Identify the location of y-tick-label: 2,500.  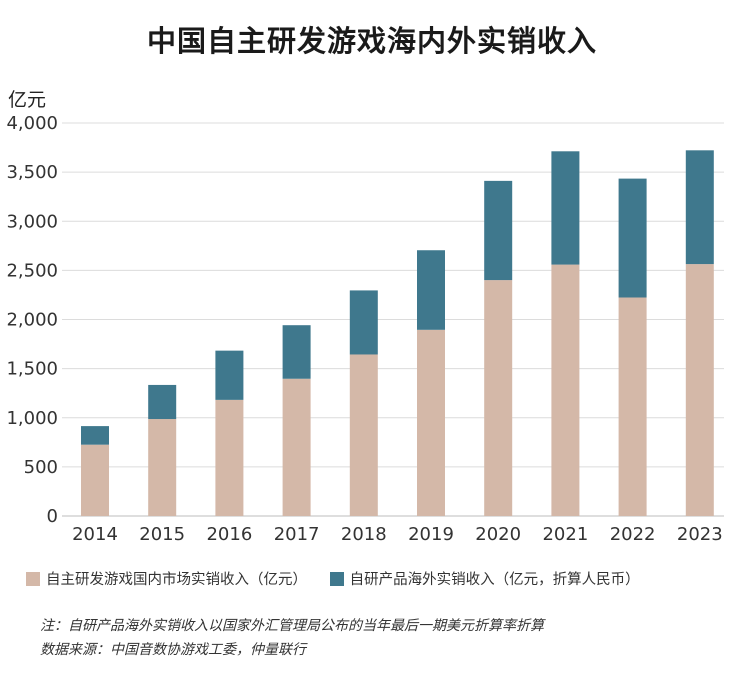
(32, 270).